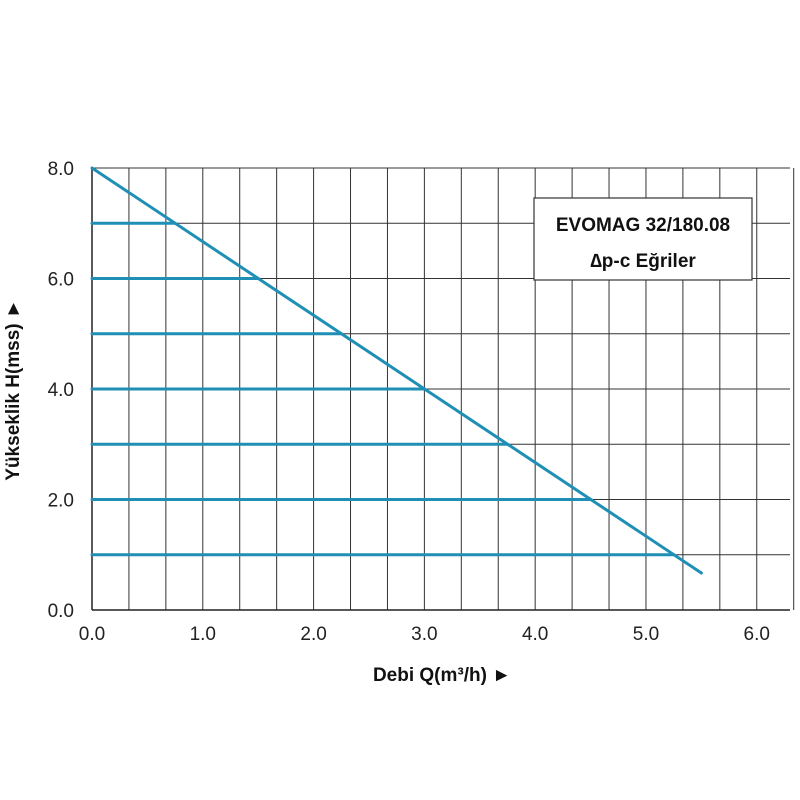 This screenshot has height=800, width=800. Describe the element at coordinates (13, 389) in the screenshot. I see `y-axis-title: Yükseklik H(mss) ►` at that location.